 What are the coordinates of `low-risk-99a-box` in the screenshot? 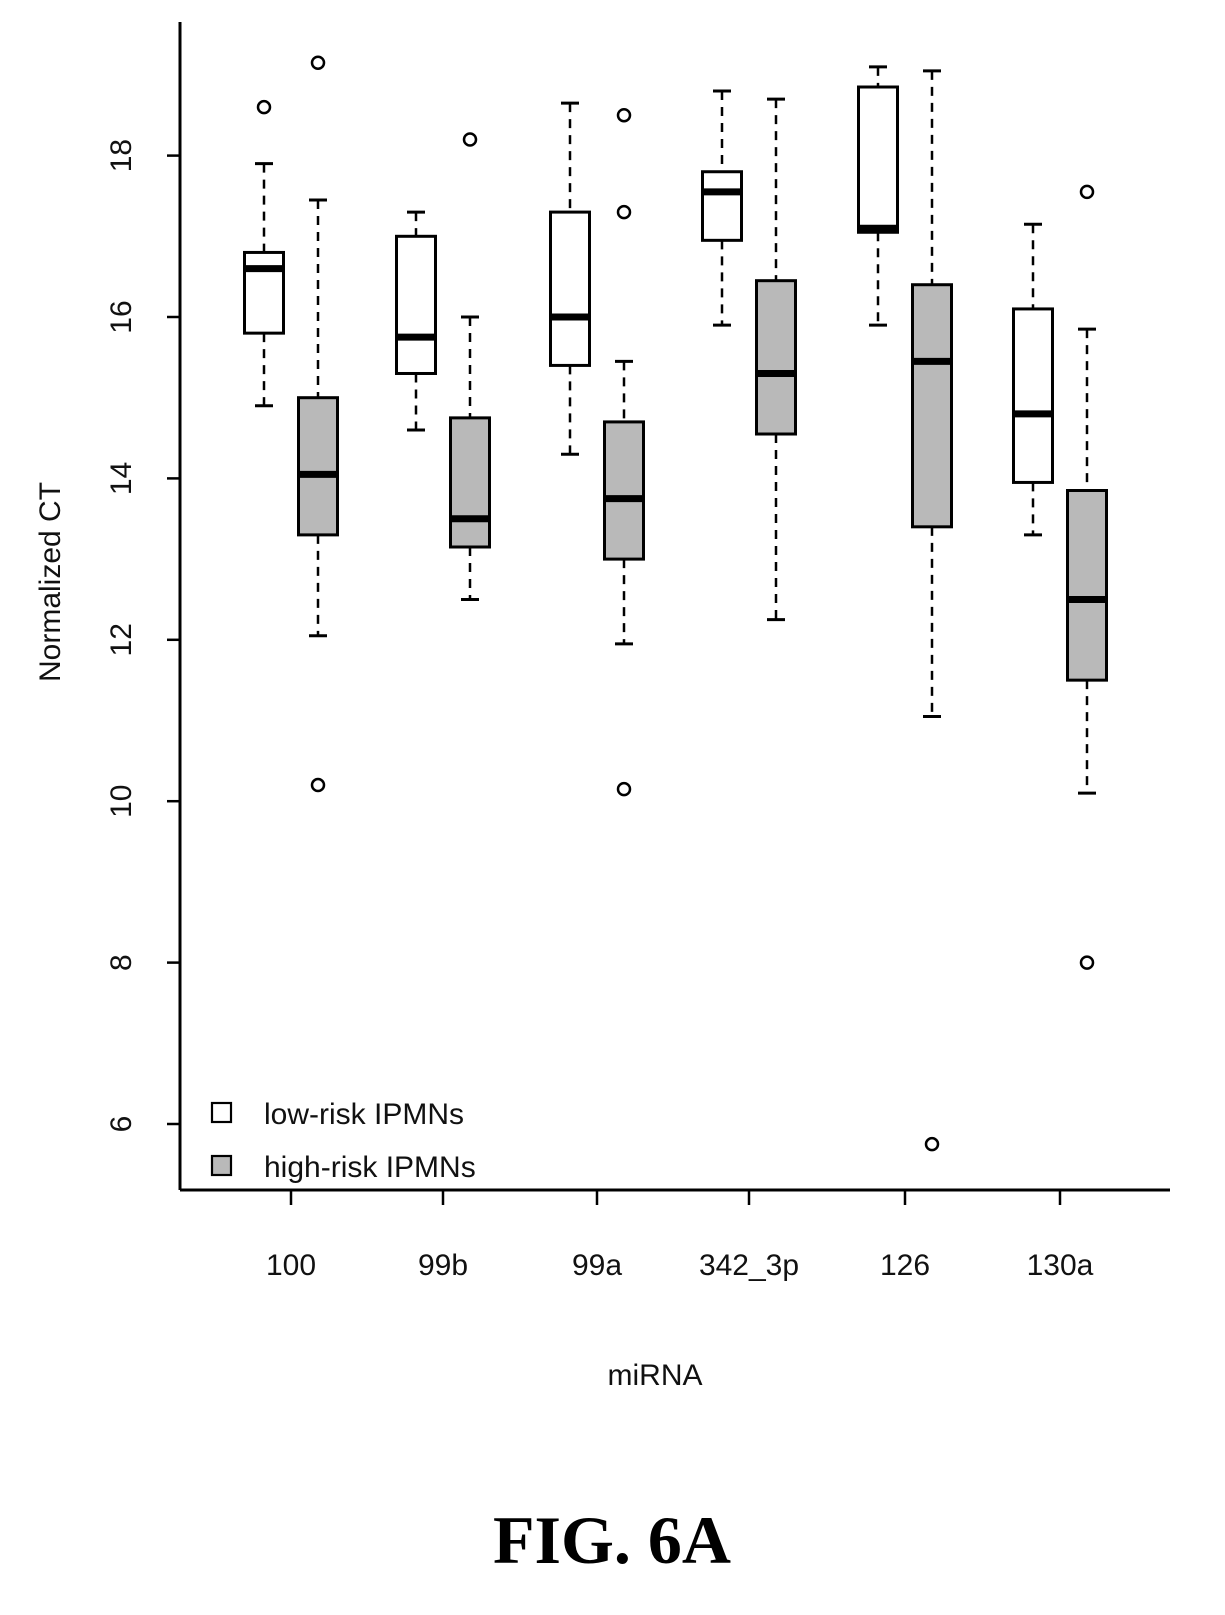 It's located at (570, 288).